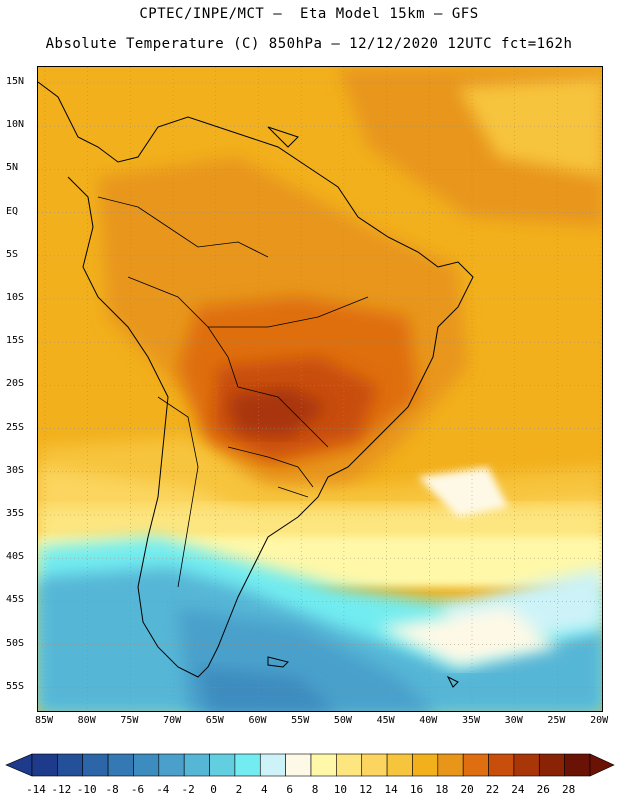  Describe the element at coordinates (309, 14) in the screenshot. I see `title-line-1: CPTEC/INPE/MCT – Eta Model 15km – GFS` at that location.